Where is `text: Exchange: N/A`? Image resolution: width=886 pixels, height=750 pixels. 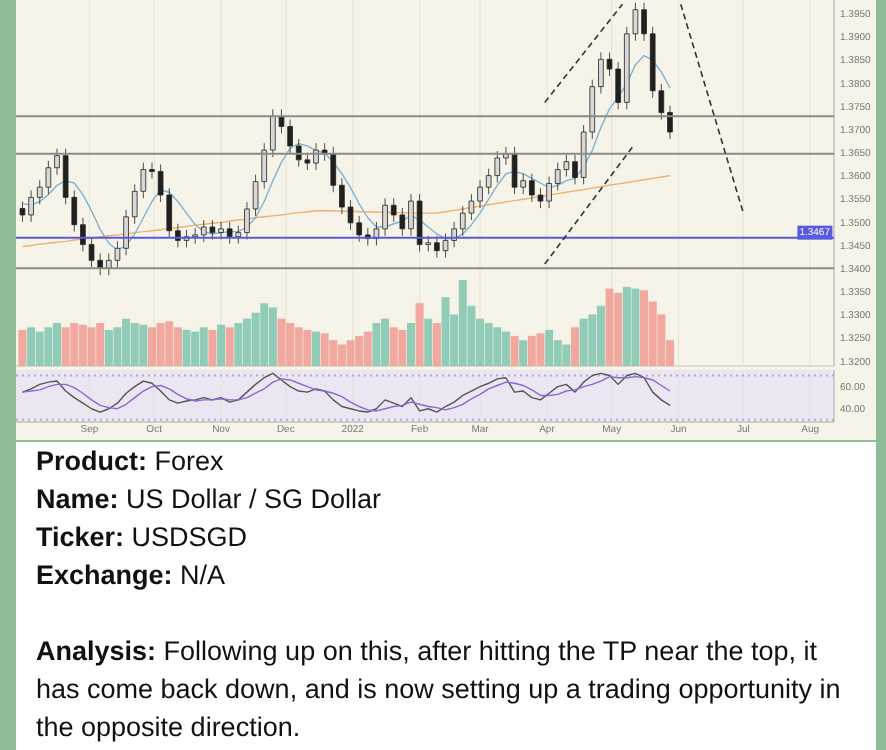
text: Exchange: N/A is located at coordinates (131, 575).